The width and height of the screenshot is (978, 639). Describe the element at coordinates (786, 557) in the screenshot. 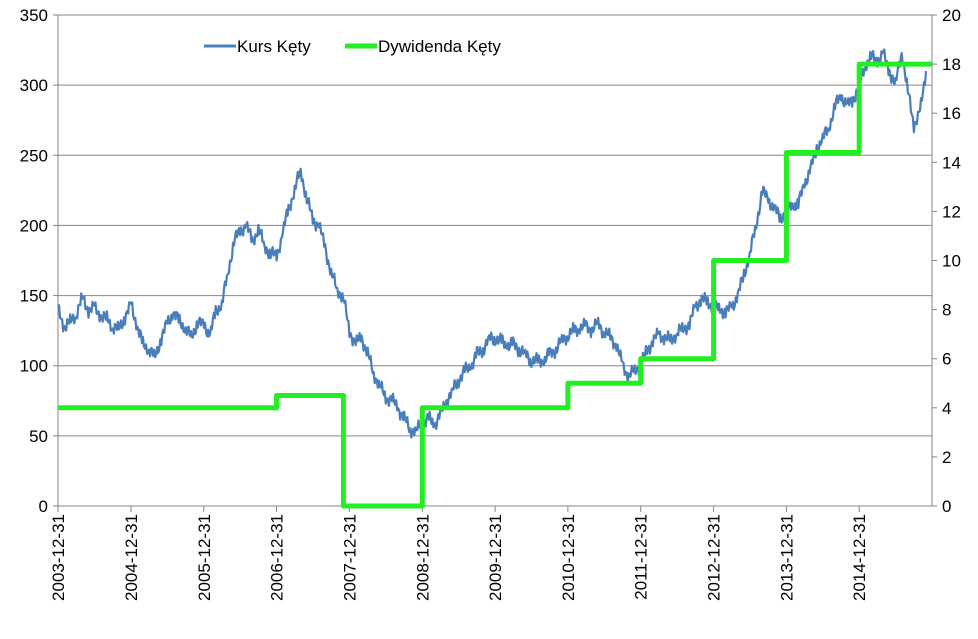

I see `x-tick-label: 2013-12-31` at that location.